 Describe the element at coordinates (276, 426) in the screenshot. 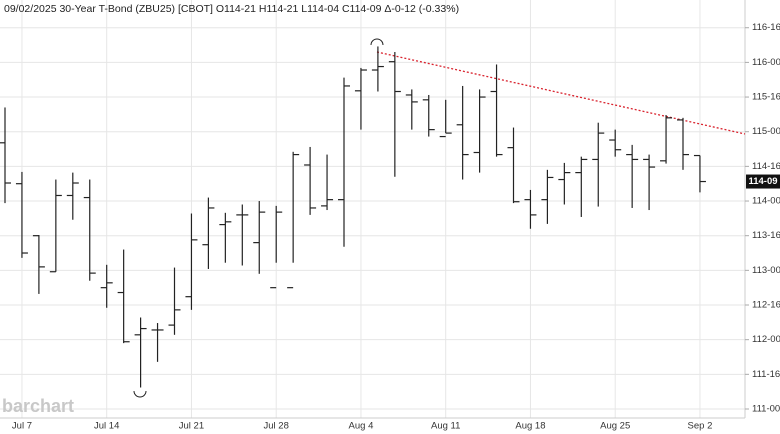

I see `x-tick-label: Jul 28` at that location.